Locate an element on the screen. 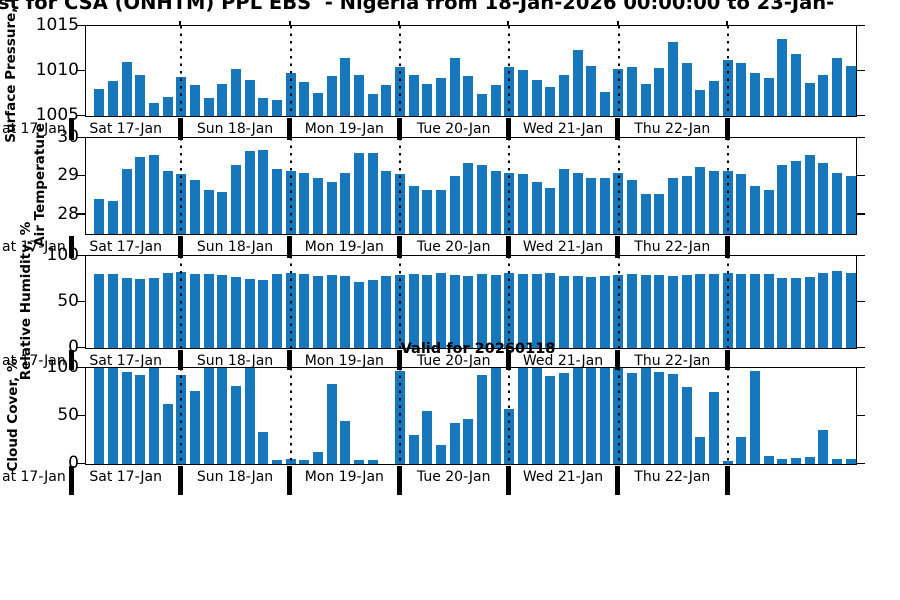  day-label: Mon 19-Jan is located at coordinates (344, 129).